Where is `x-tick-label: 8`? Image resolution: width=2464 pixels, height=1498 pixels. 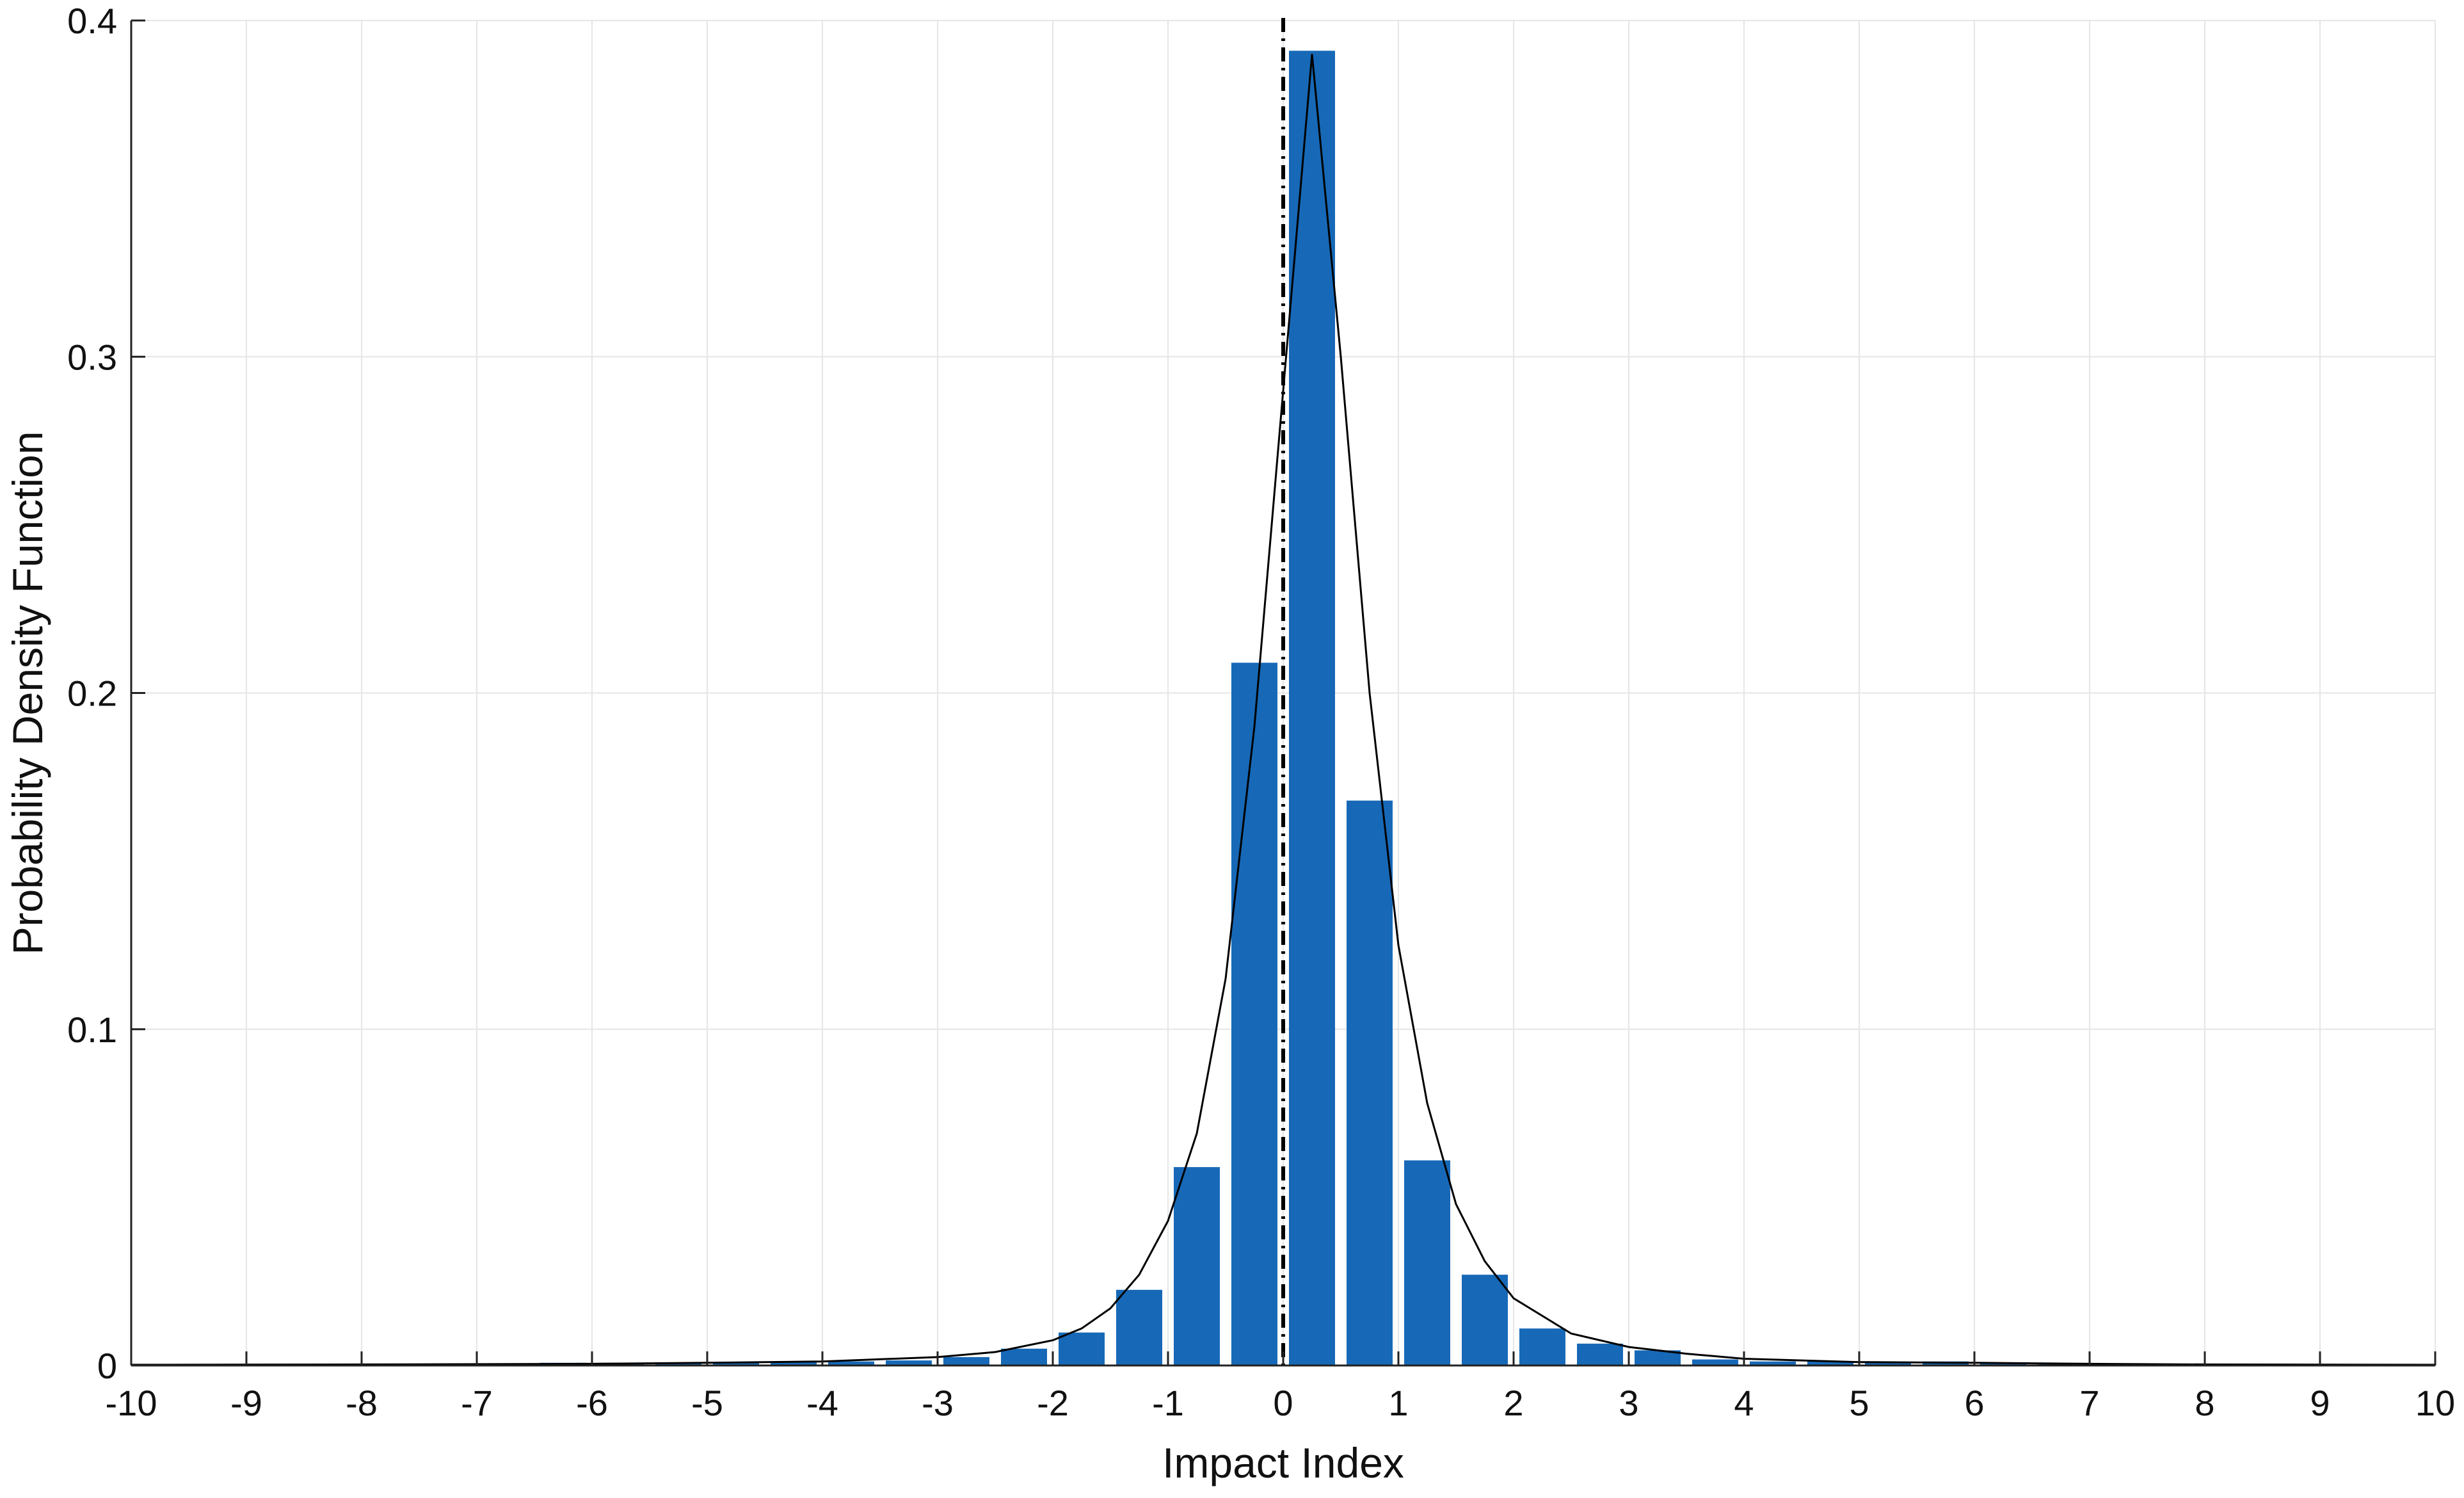 x-tick-label: 8 is located at coordinates (2204, 1403).